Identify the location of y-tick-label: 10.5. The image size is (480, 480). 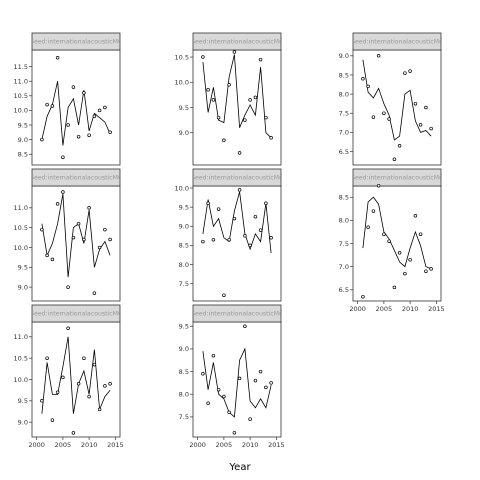
(21, 358).